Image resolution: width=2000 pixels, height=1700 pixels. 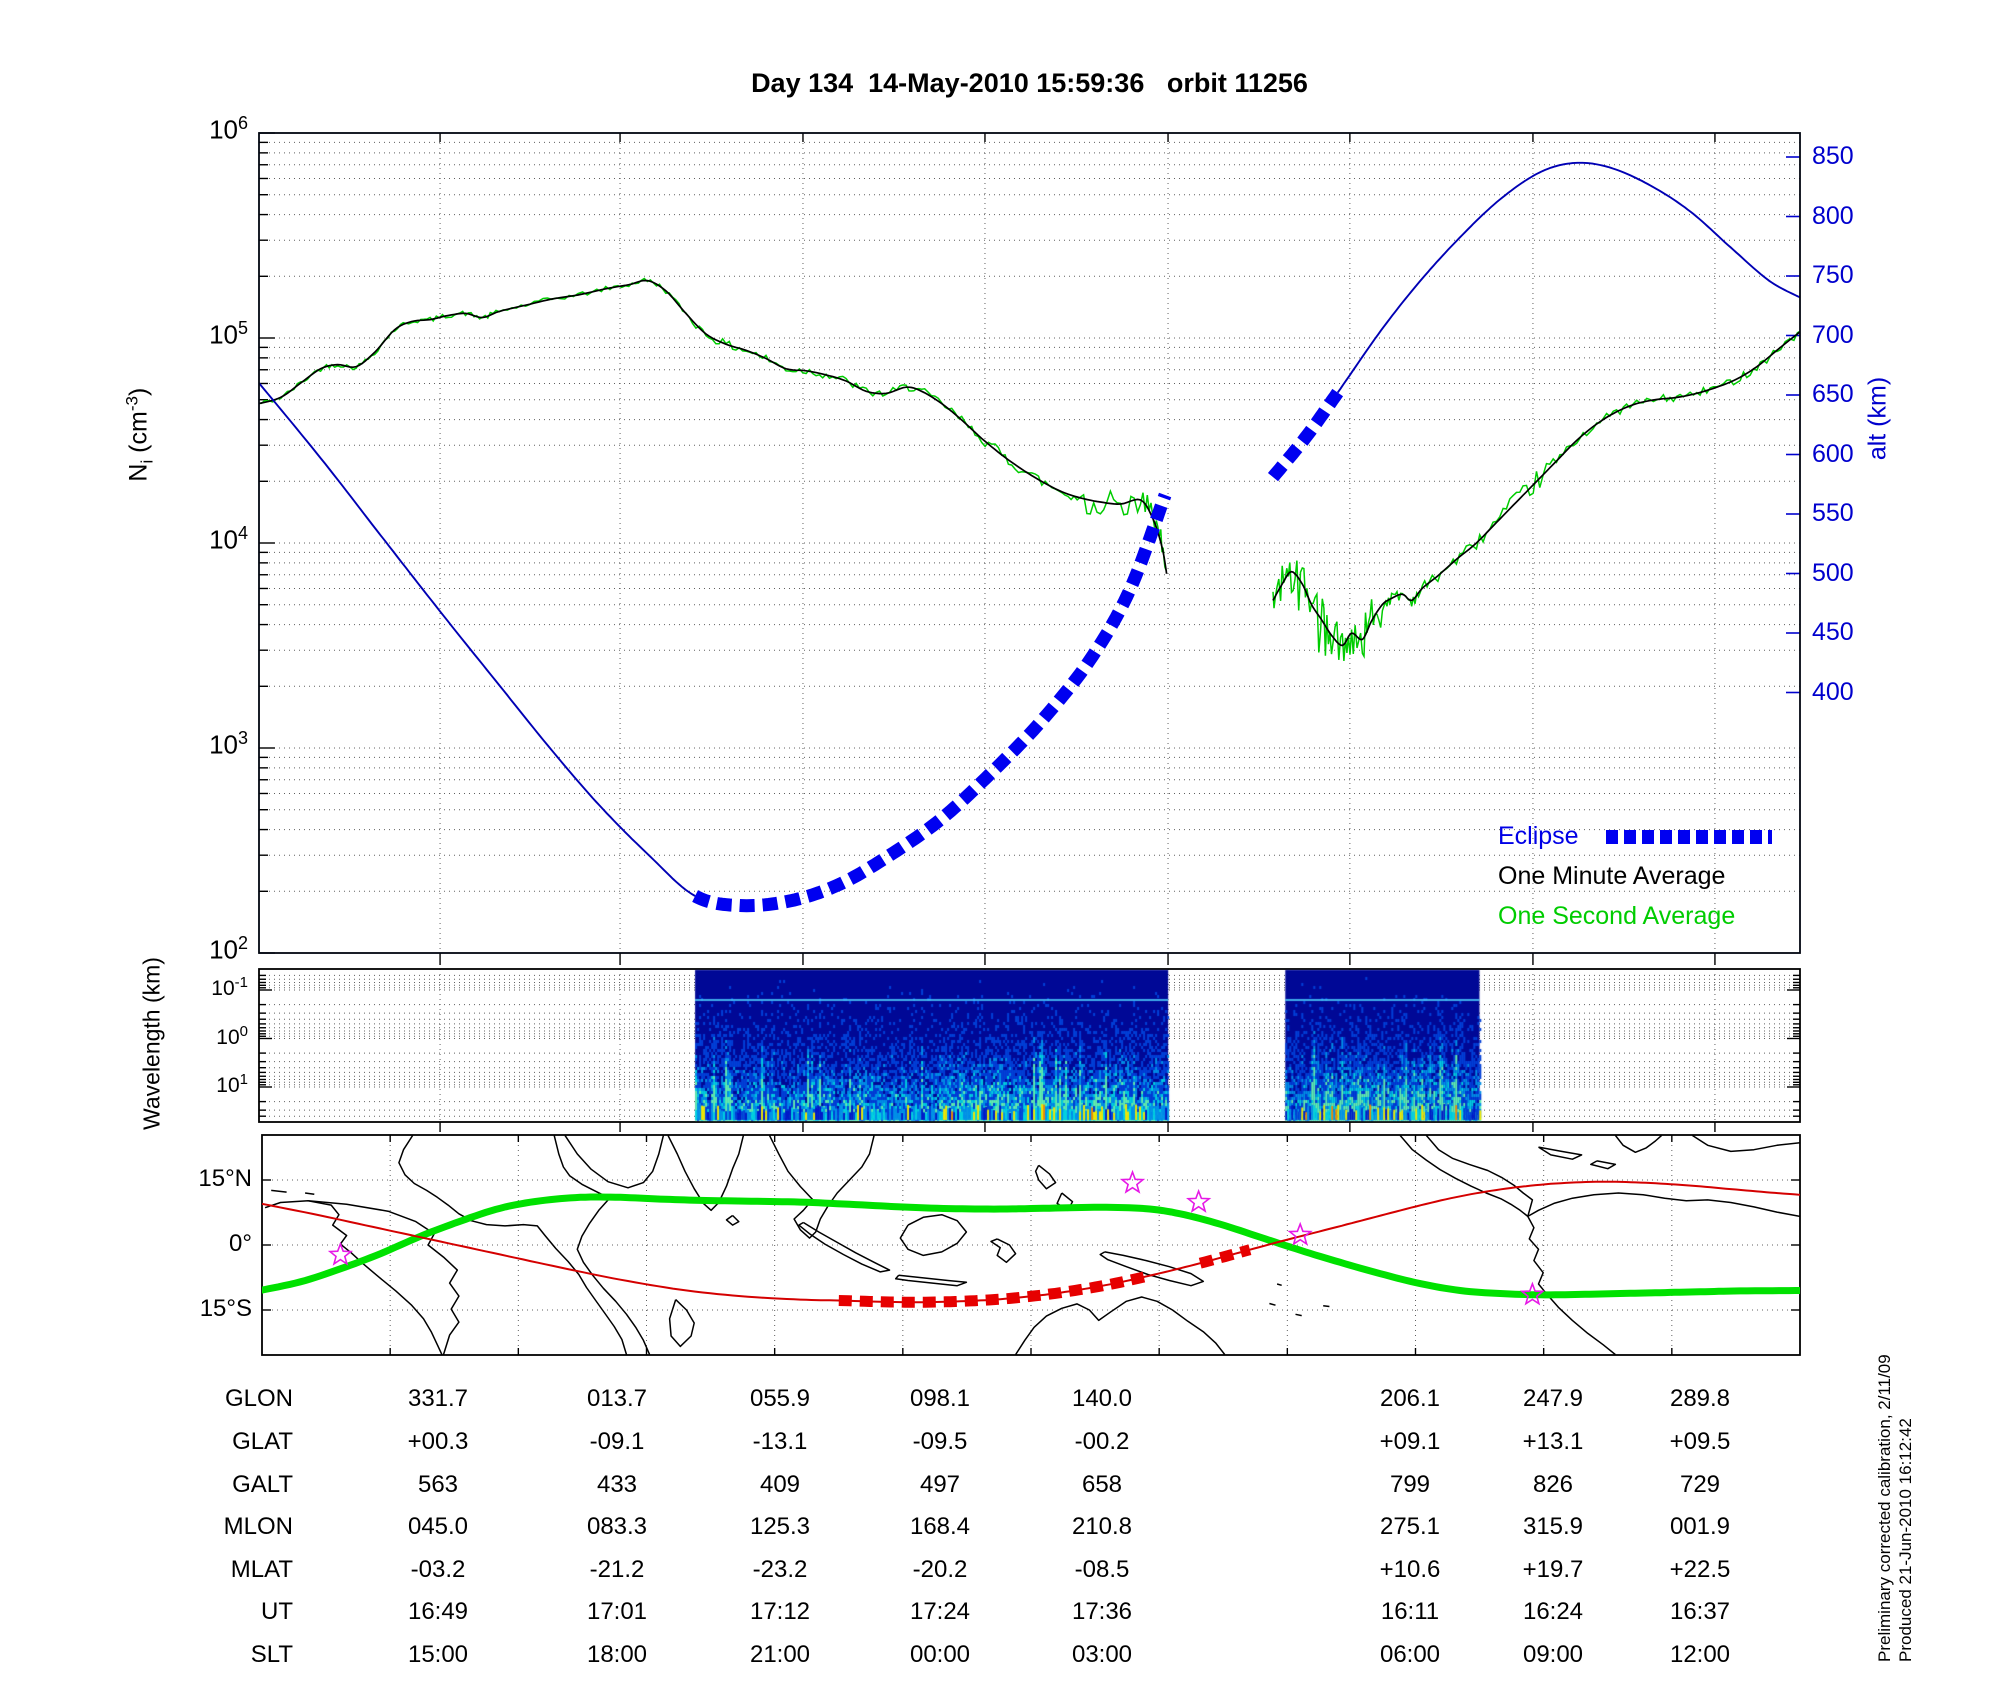 What do you see at coordinates (262, 1484) in the screenshot?
I see `table-row-label: GALT` at bounding box center [262, 1484].